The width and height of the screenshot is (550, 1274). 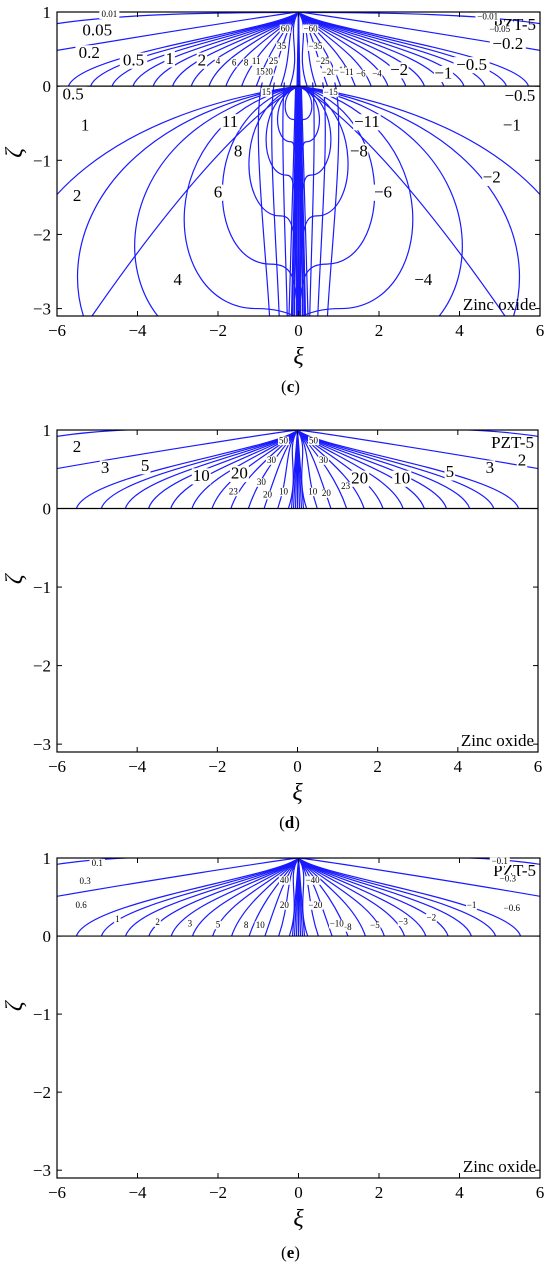 I want to click on contour-label: −35, so click(x=315, y=46).